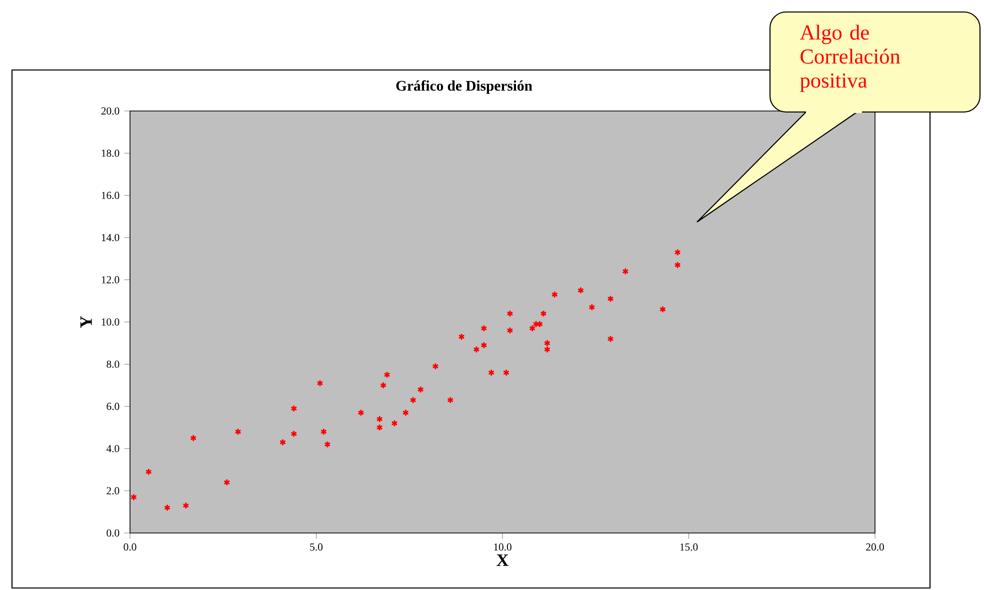 This screenshot has width=984, height=590. Describe the element at coordinates (464, 87) in the screenshot. I see `chart-title: Gráfico de Dispersión` at that location.